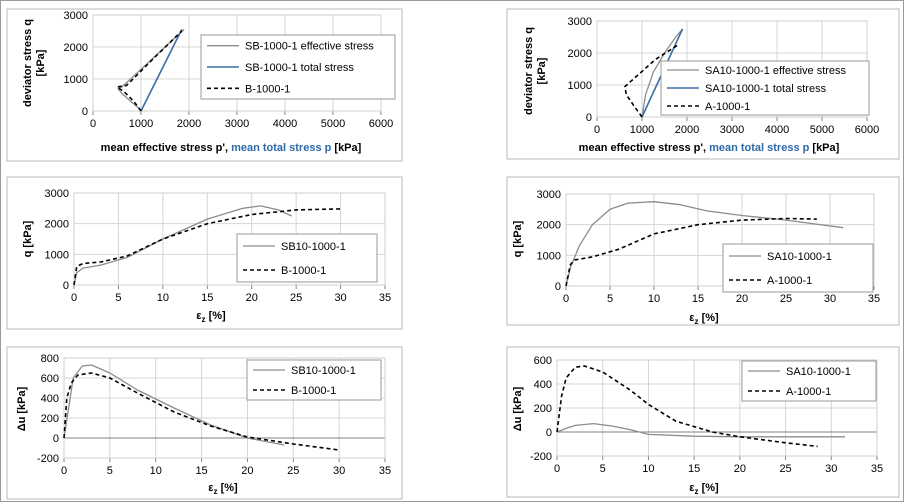 This screenshot has width=904, height=502. What do you see at coordinates (542, 70) in the screenshot?
I see `y-axis-label-line: [kPa]` at bounding box center [542, 70].